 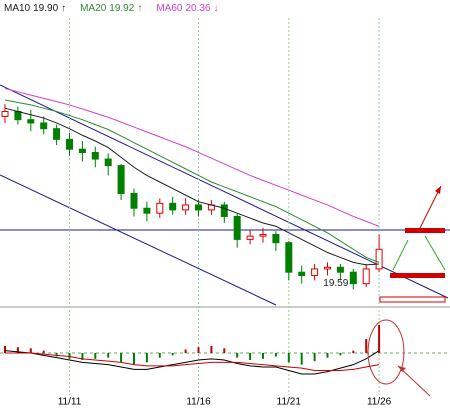 What do you see at coordinates (386, 352) in the screenshot?
I see `highlight-circle` at bounding box center [386, 352].